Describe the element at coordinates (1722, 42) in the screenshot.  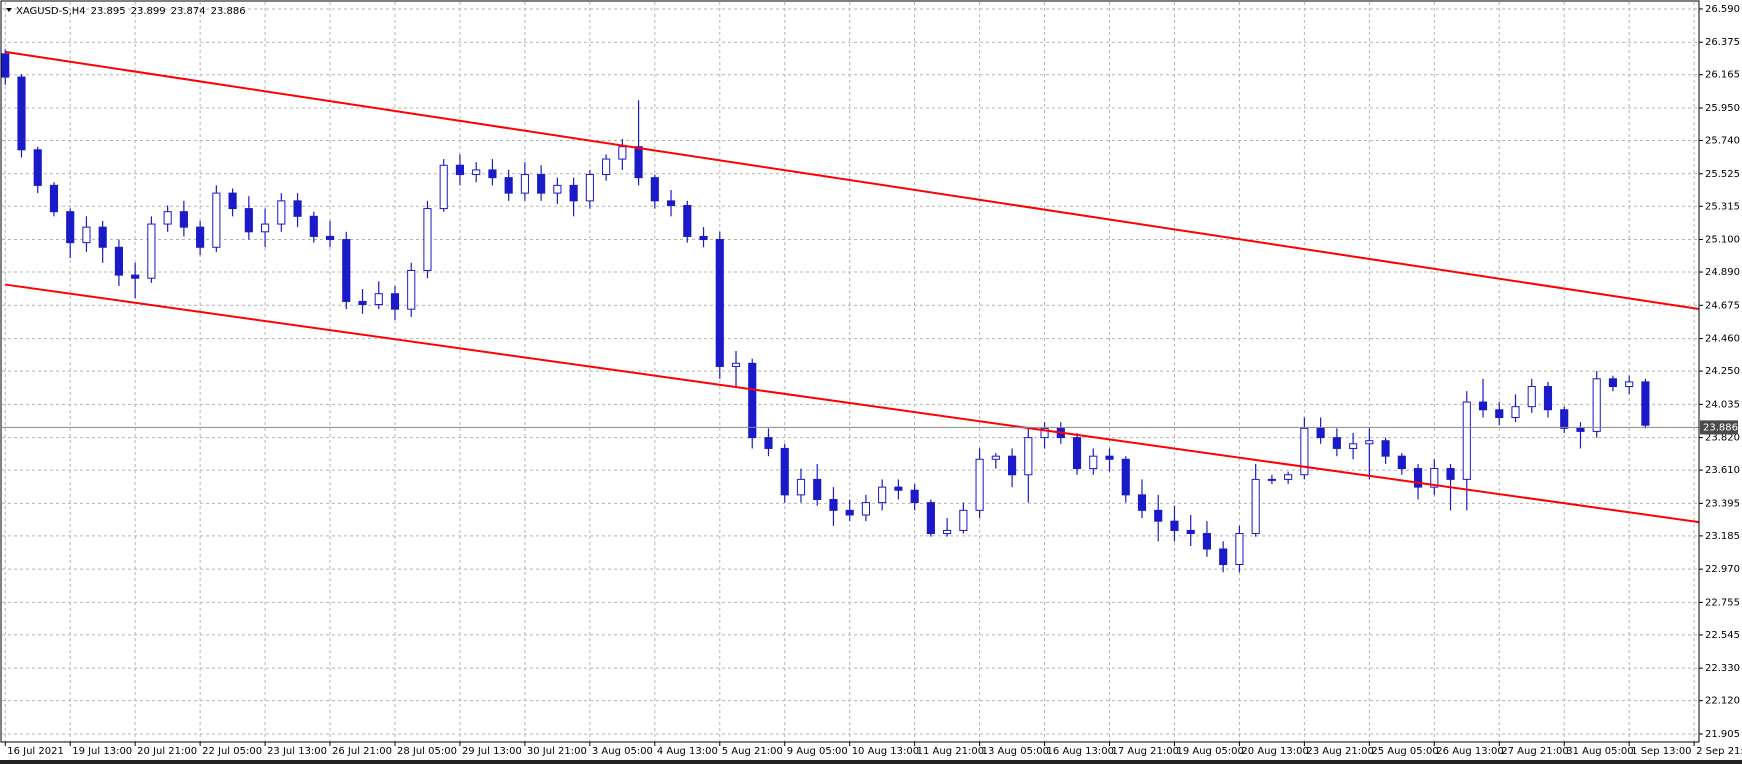
I see `y-tick-label: 26.375` at that location.